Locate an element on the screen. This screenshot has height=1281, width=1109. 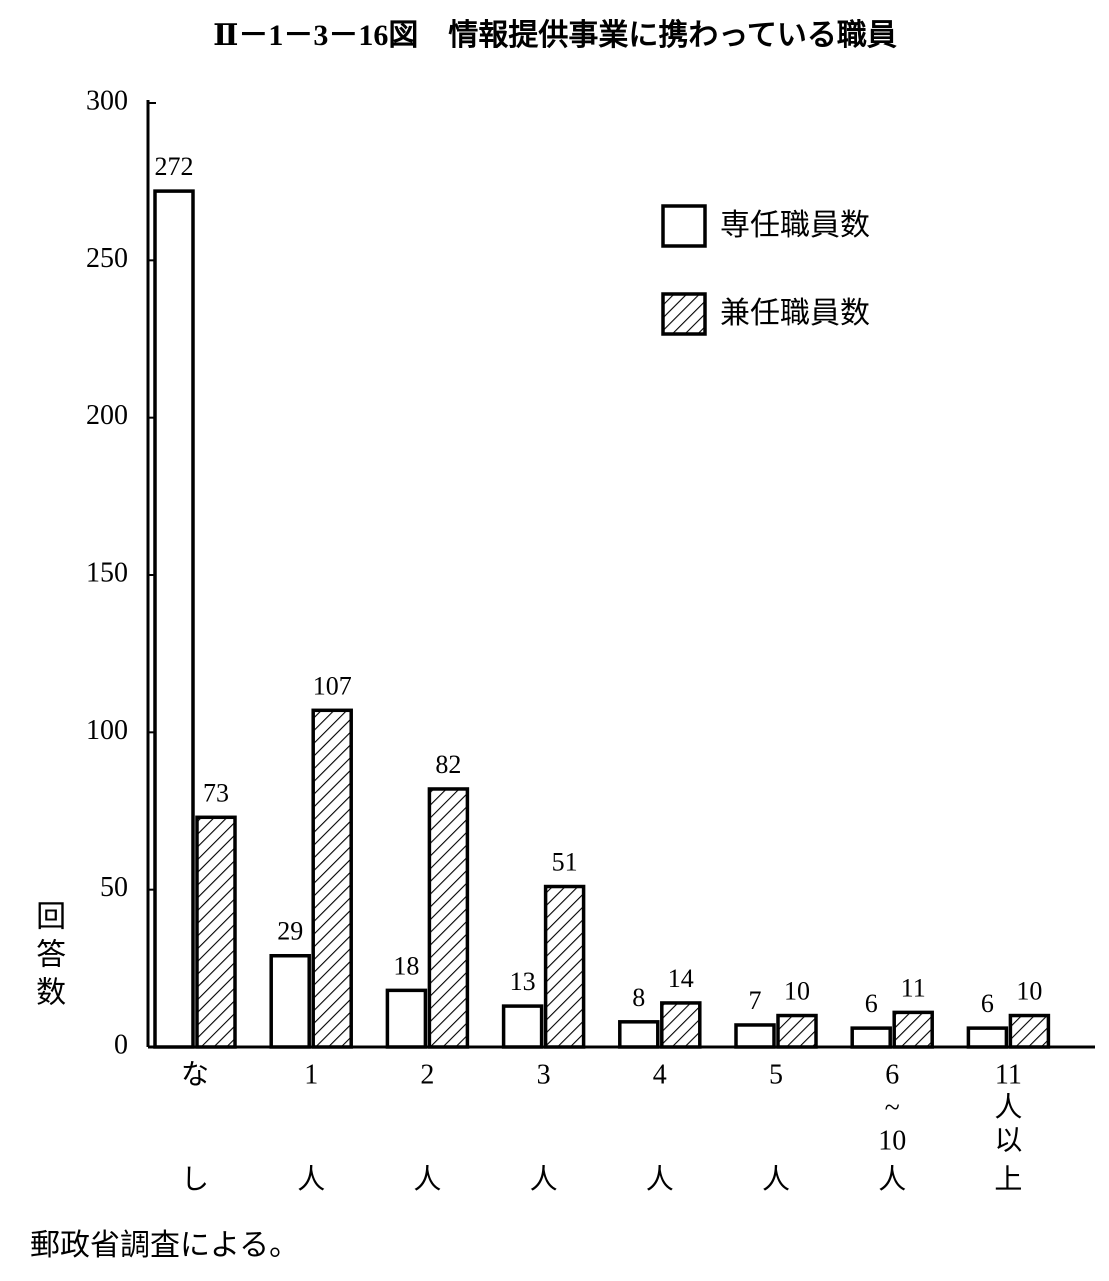
data-label: 14 is located at coordinates (681, 978).